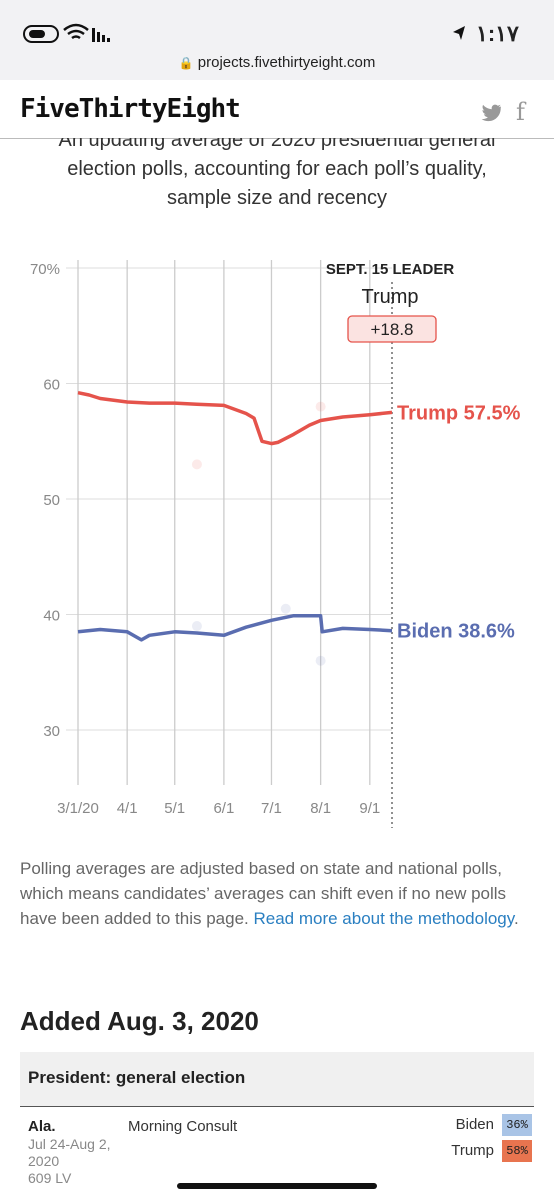 Image resolution: width=554 pixels, height=1200 pixels. I want to click on wifi-icon, so click(76, 31).